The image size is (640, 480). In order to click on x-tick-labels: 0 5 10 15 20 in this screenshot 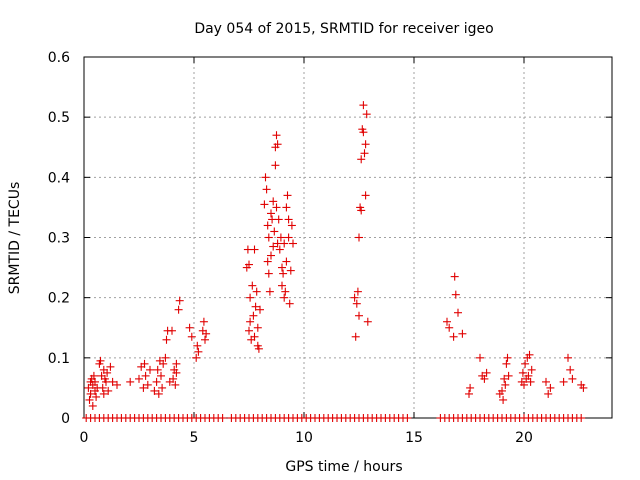, I will do `click(306, 438)`.